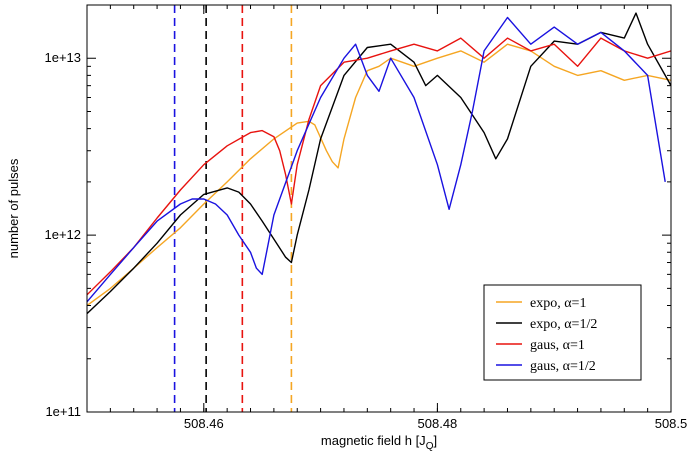  I want to click on legend-label-2: expo, α=1/2, so click(563, 324).